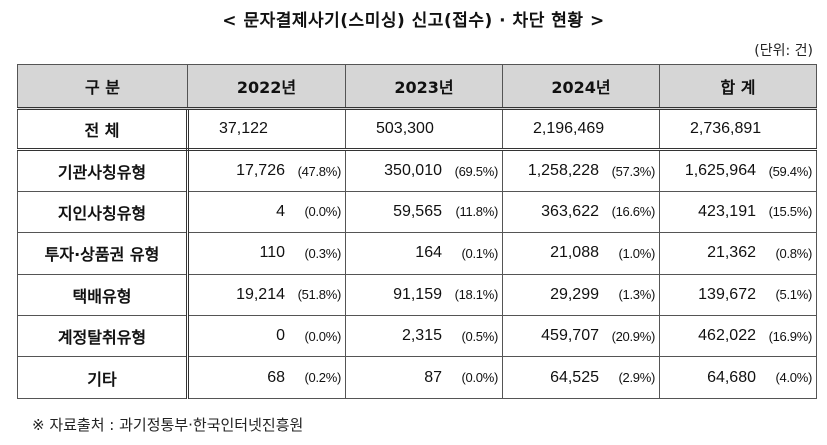 Image resolution: width=827 pixels, height=445 pixels. Describe the element at coordinates (581, 87) in the screenshot. I see `header-2024: 2024년` at that location.